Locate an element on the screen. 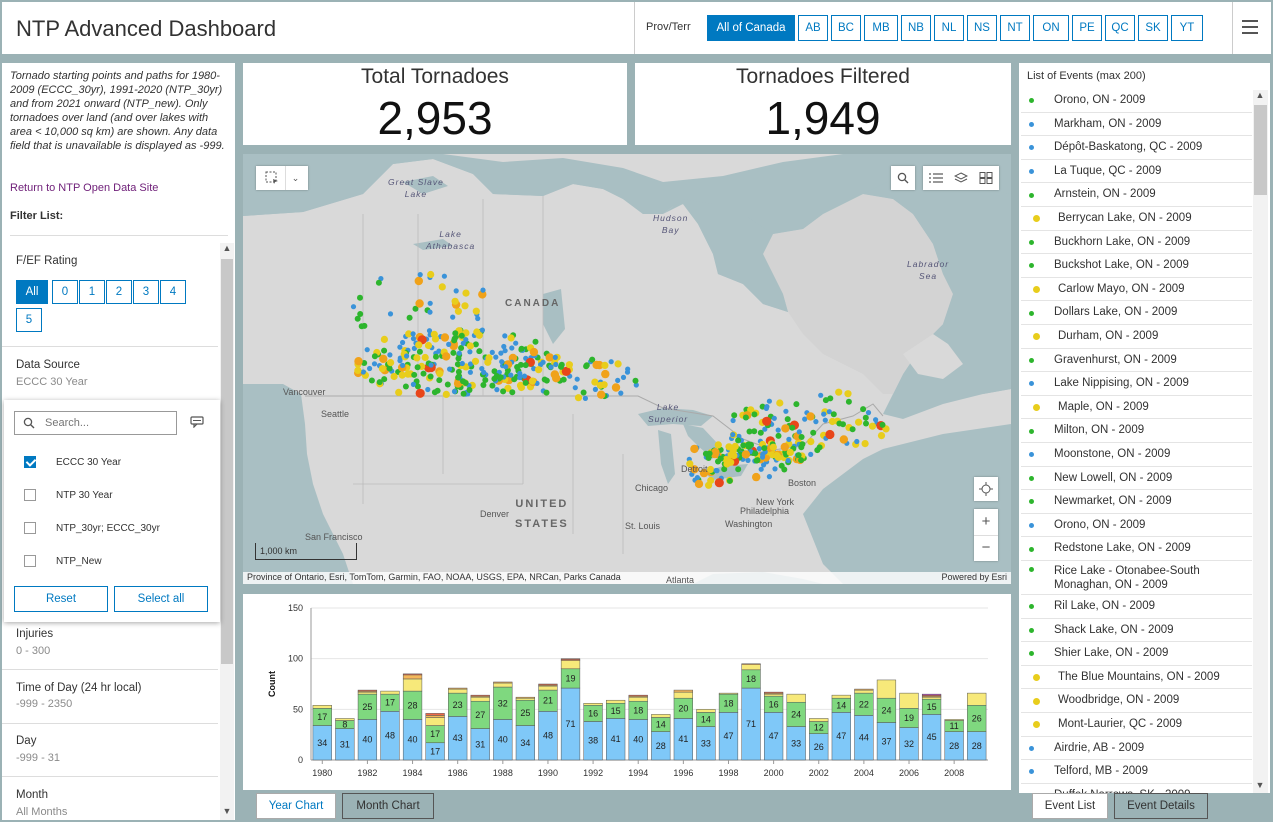 The image size is (1273, 822). month-title: Month is located at coordinates (32, 795).